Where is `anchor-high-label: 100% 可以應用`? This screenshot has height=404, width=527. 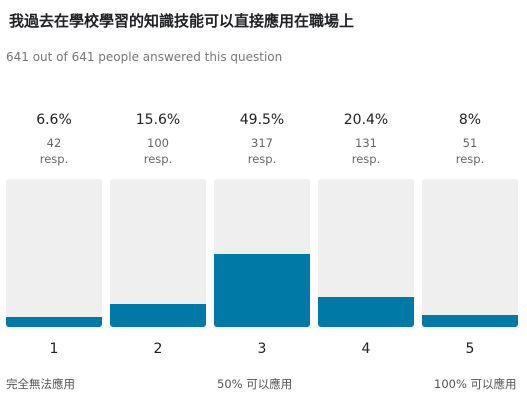
anchor-high-label: 100% 可以應用 is located at coordinates (475, 384).